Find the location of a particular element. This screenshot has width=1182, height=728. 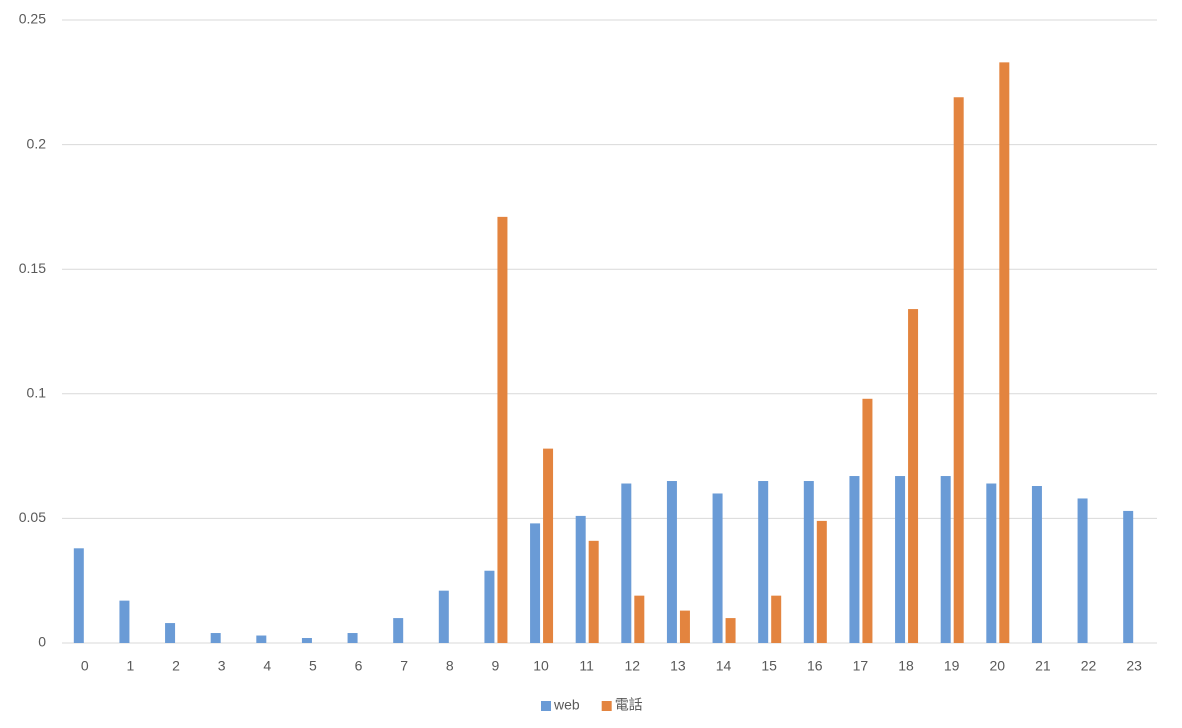

x-tick-label: 2 is located at coordinates (176, 666).